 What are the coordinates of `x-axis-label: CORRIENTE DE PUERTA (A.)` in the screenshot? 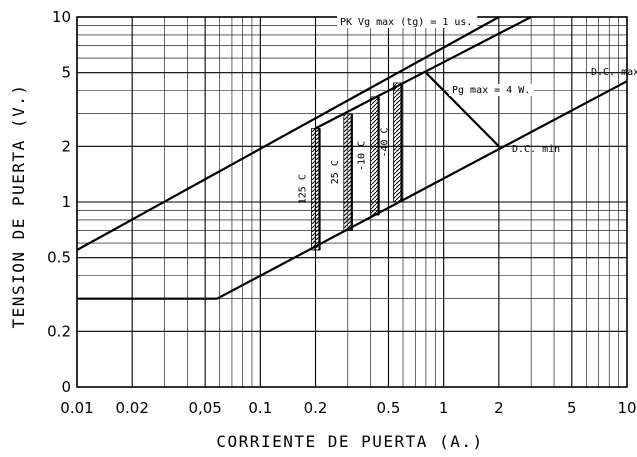 It's located at (349, 441).